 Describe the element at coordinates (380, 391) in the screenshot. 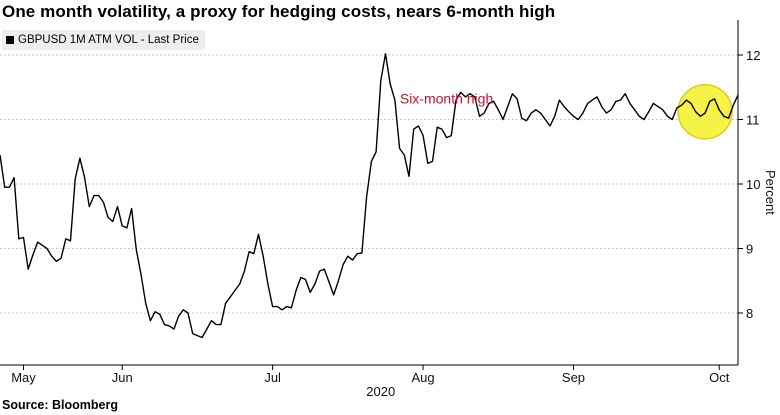

I see `x-year-label: 2020` at that location.